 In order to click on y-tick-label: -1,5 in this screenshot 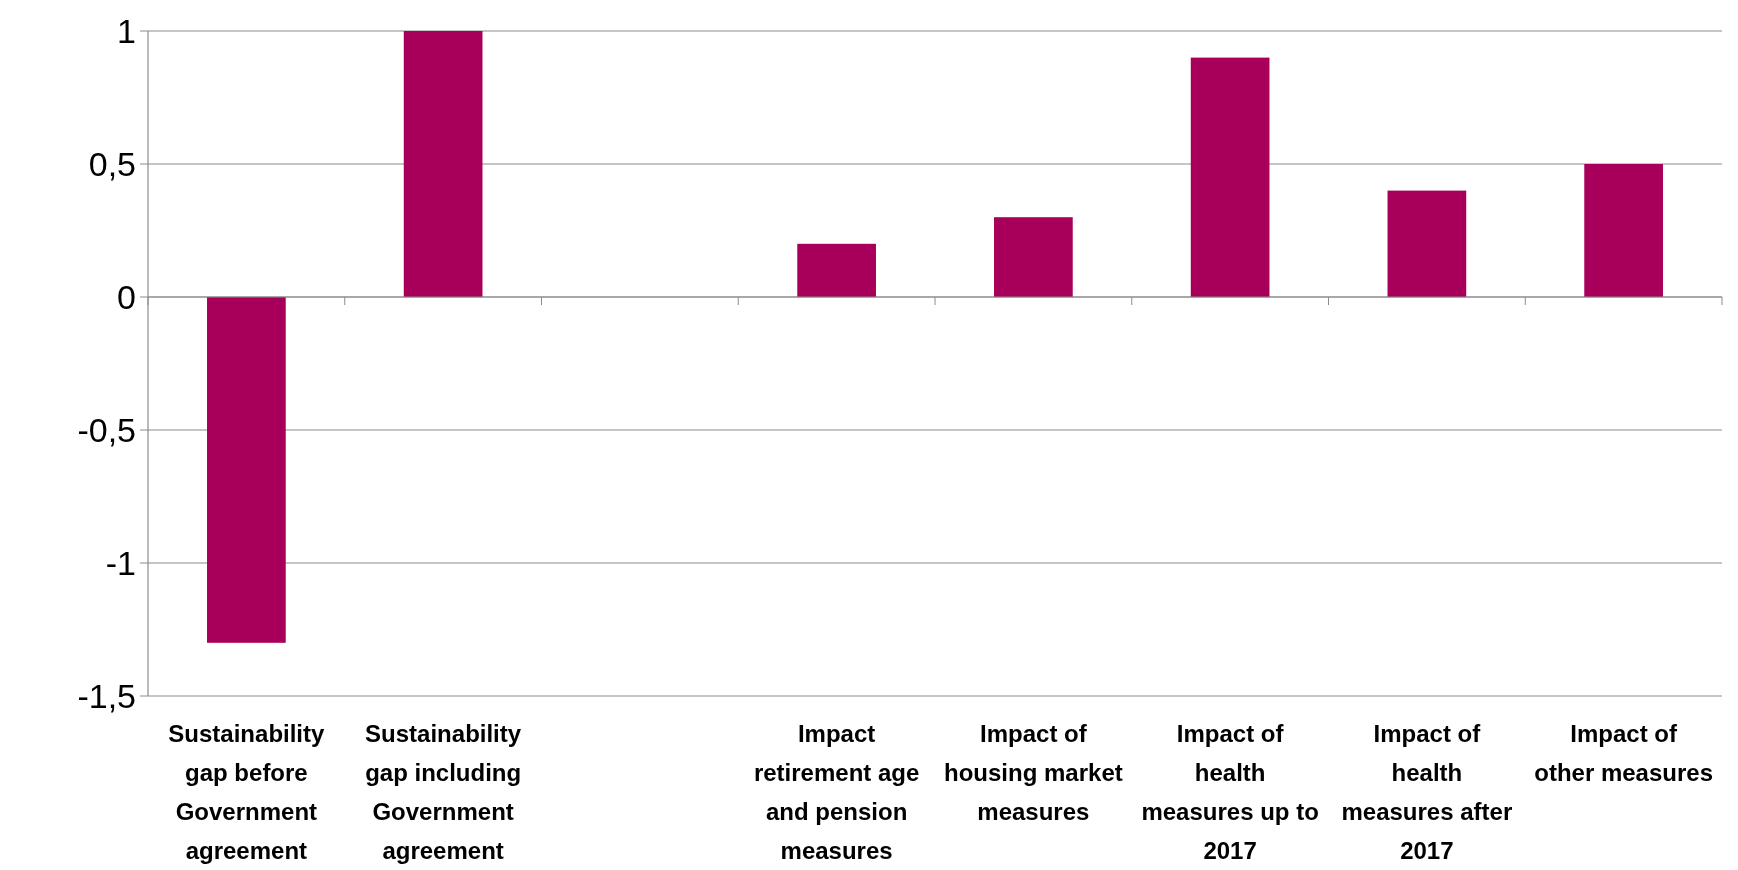, I will do `click(106, 695)`.